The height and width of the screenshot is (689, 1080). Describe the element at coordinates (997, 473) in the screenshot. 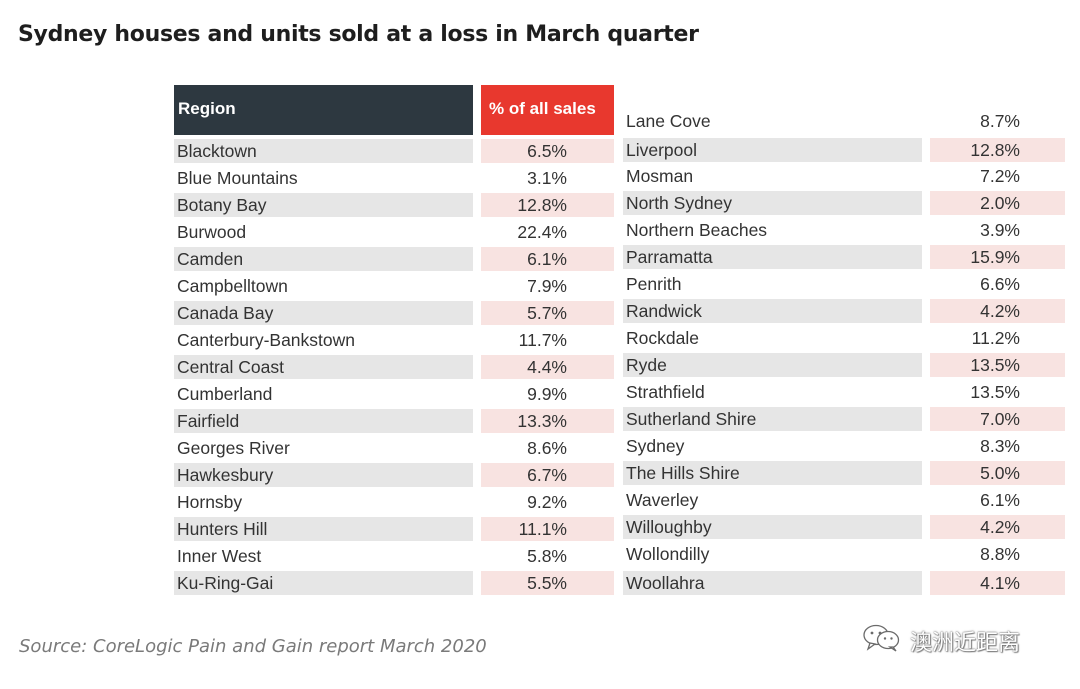

I see `region-pct: 5.0%` at that location.